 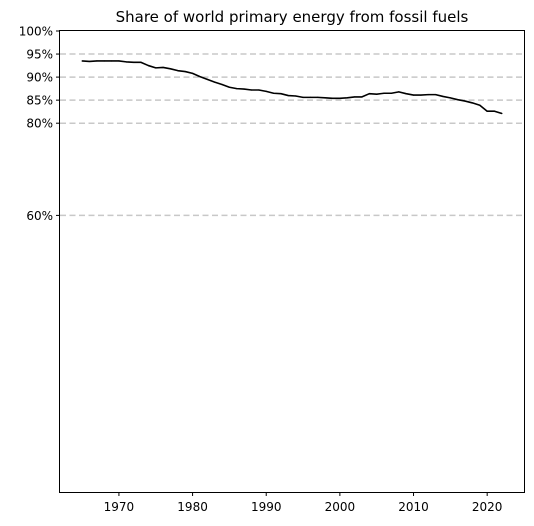 I want to click on y-tick-label: 85%, so click(x=39, y=101).